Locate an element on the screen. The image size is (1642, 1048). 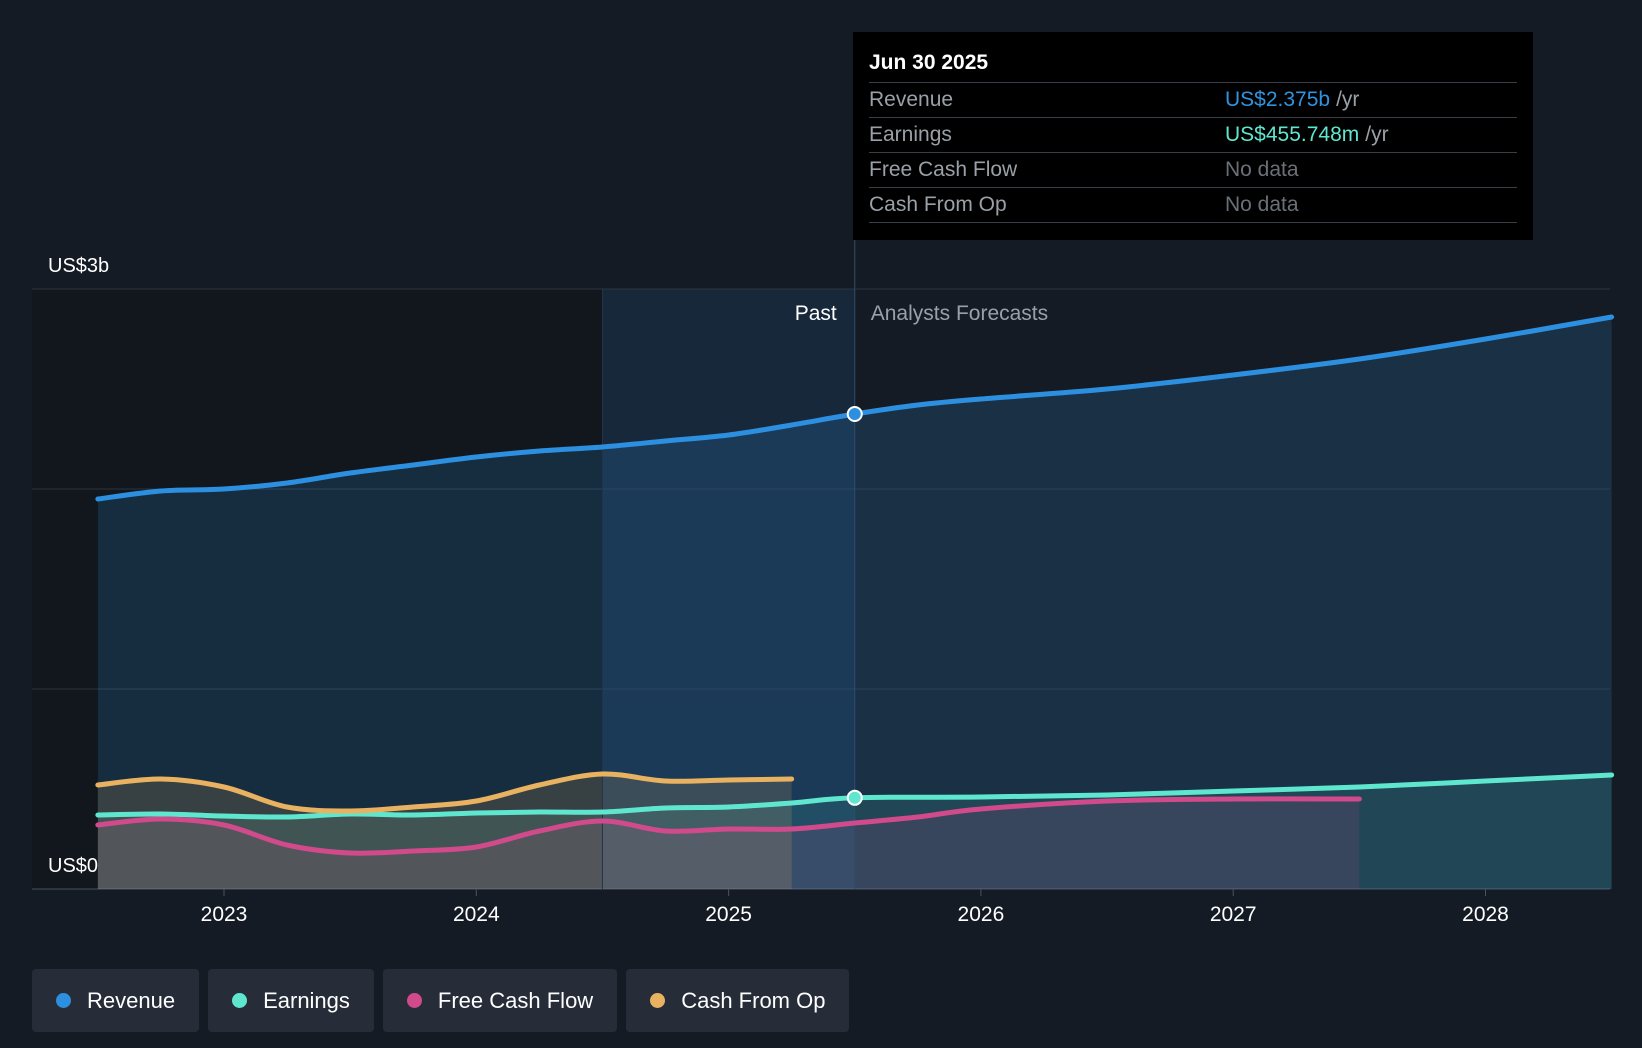
series-line-free-cash-flow is located at coordinates (728, 826).